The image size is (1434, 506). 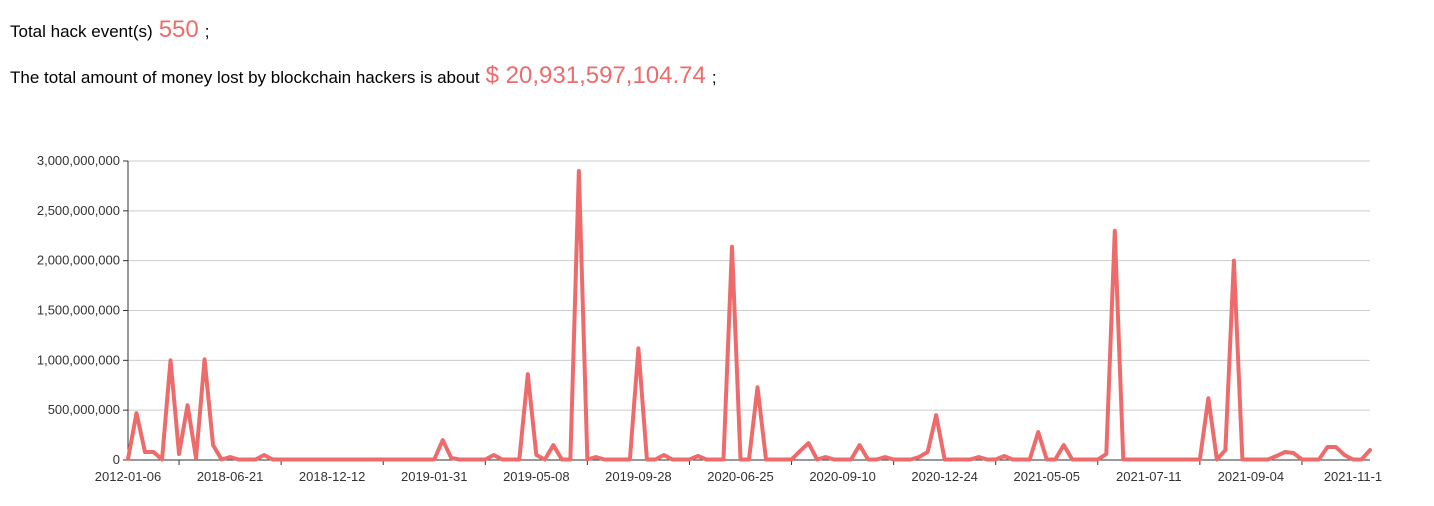 I want to click on y-tick-label: 500,000,000, so click(x=84, y=409).